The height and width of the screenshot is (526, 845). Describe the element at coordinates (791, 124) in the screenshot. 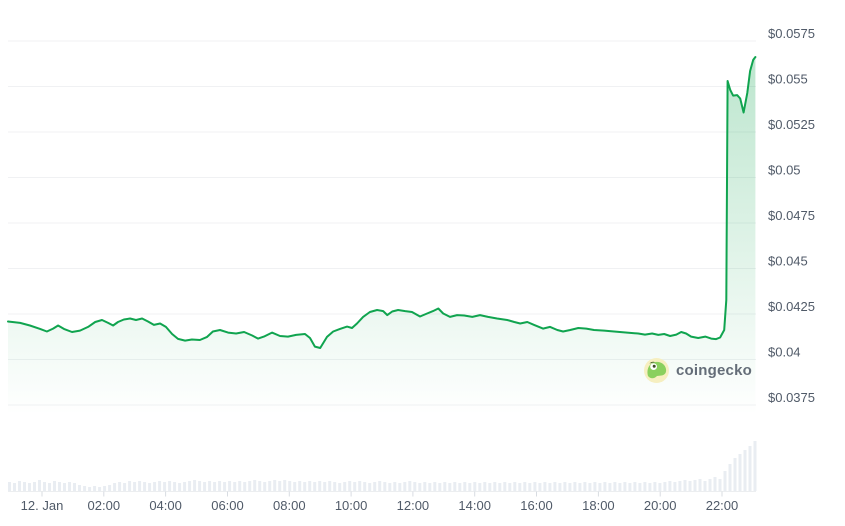

I see `y-axis-label: $0.0525` at that location.